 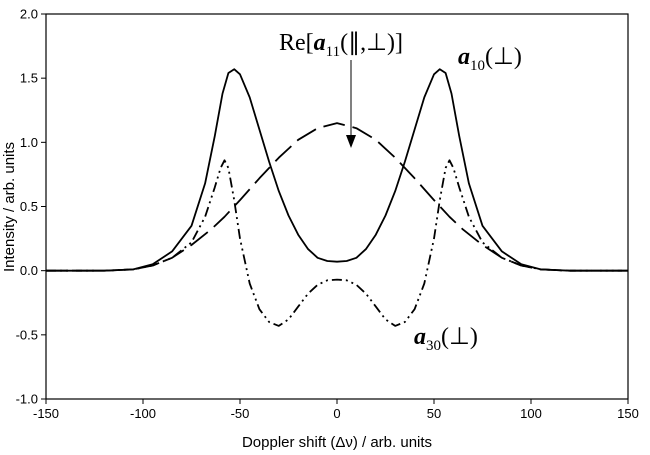 What do you see at coordinates (337, 442) in the screenshot?
I see `x-axis-title: Doppler shift (Δν) / arb. units` at bounding box center [337, 442].